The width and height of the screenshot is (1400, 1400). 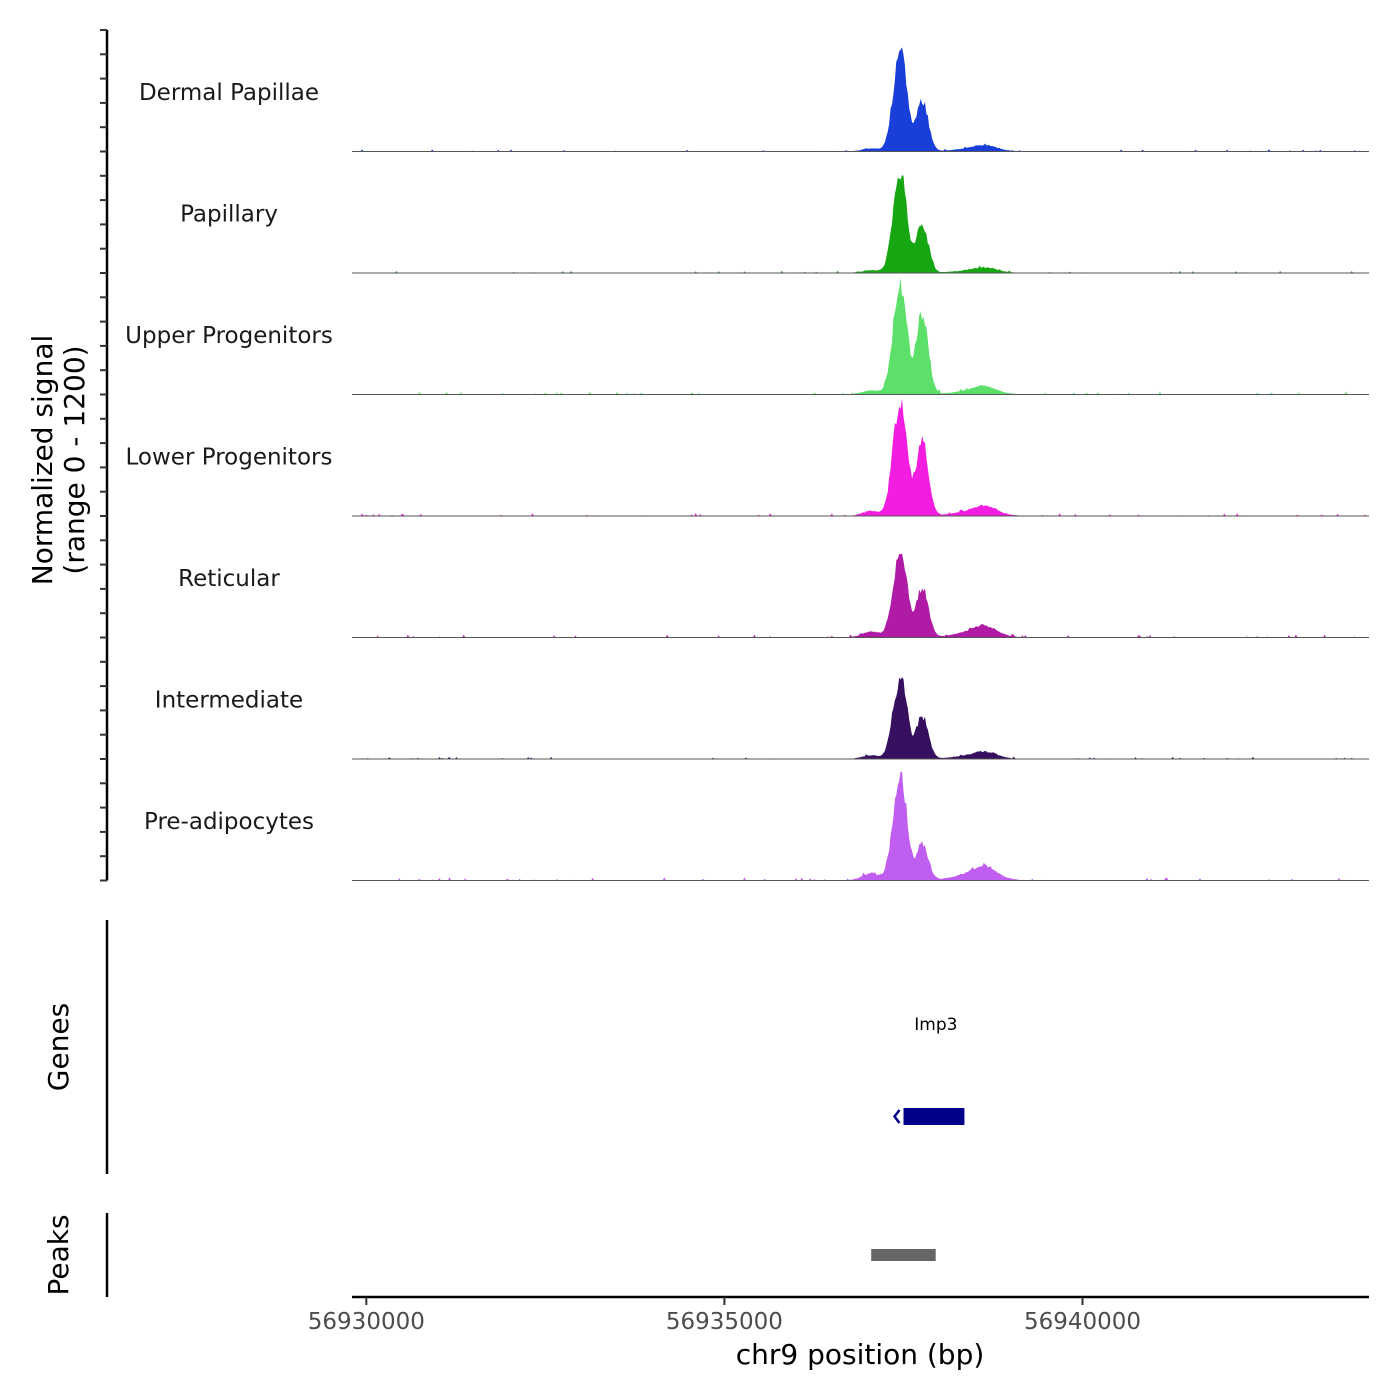 I want to click on coverage-track-papillary: Papillary, so click(x=774, y=224).